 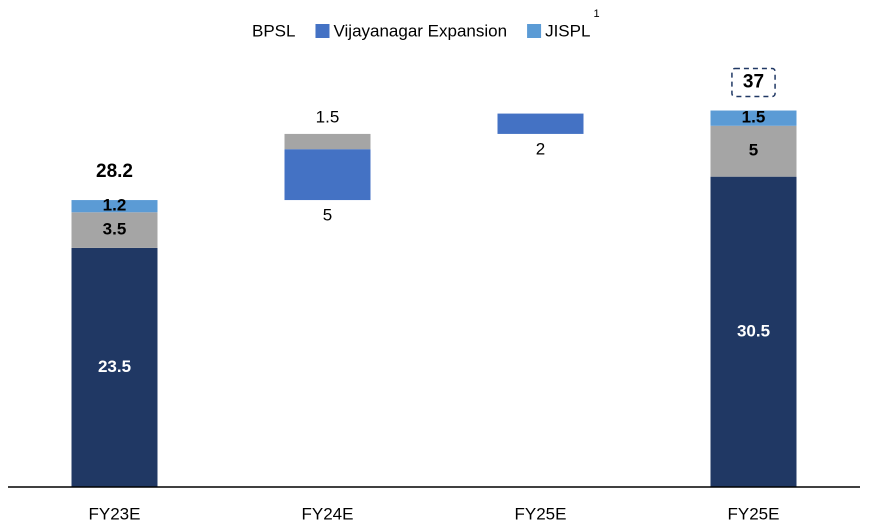 I want to click on total-box, so click(x=753, y=82).